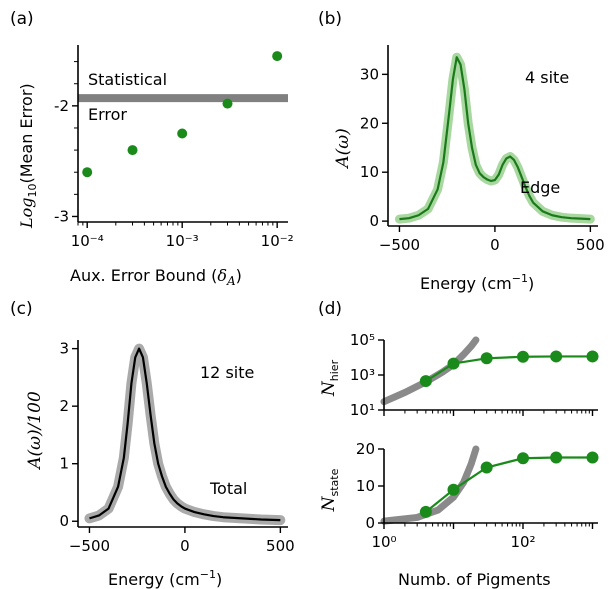 This screenshot has width=611, height=589. What do you see at coordinates (61, 106) in the screenshot?
I see `panel-a-y-tick-label: -2` at bounding box center [61, 106].